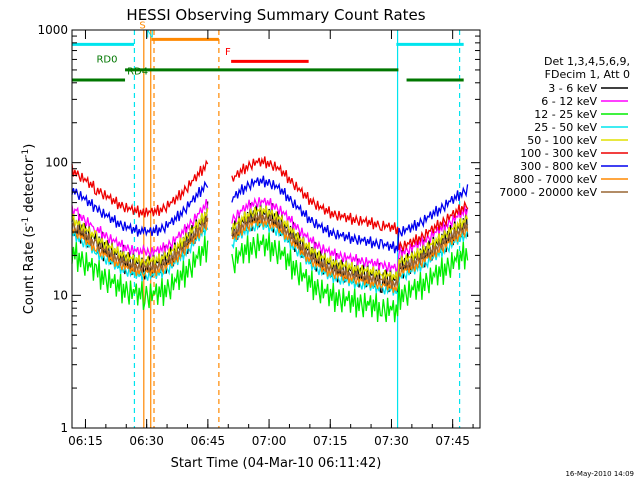 Image resolution: width=640 pixels, height=480 pixels. What do you see at coordinates (330, 441) in the screenshot?
I see `x-tick-label: 07:15` at bounding box center [330, 441].